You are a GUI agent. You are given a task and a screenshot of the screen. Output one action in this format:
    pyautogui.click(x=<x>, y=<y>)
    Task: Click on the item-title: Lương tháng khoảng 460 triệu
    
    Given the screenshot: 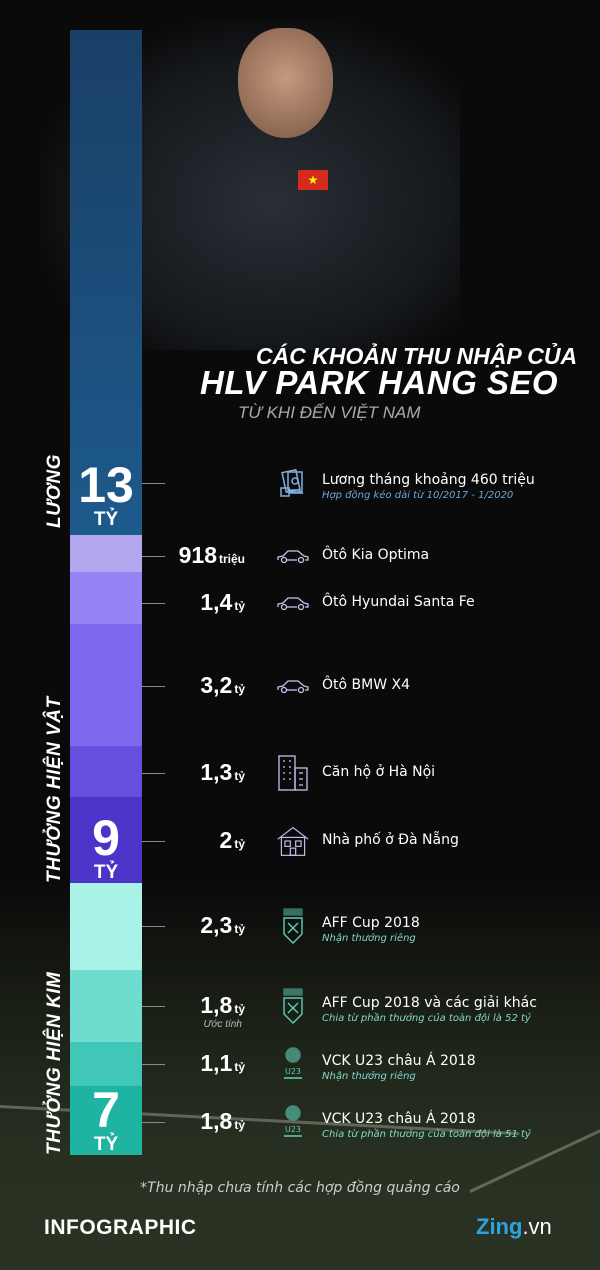 What is the action you would take?
    pyautogui.click(x=428, y=480)
    